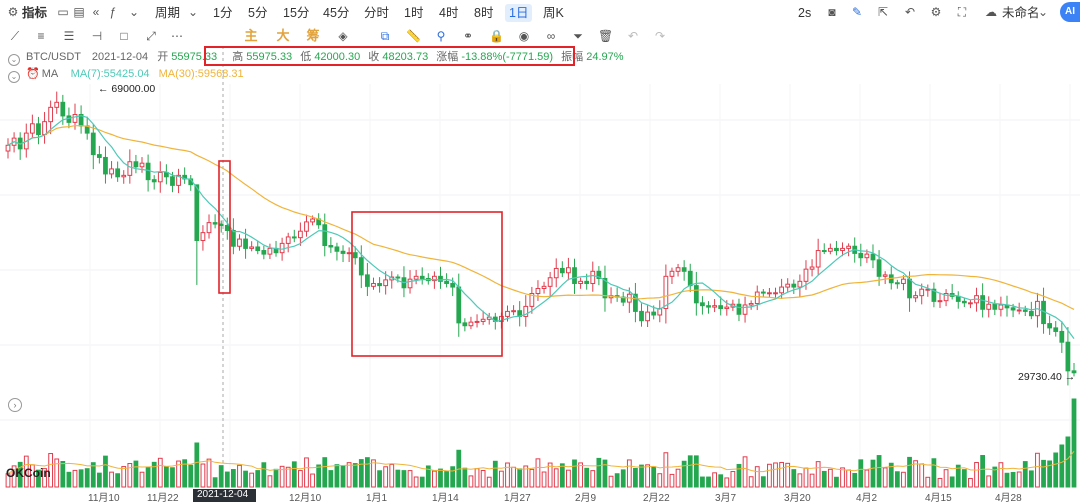 This screenshot has height=502, width=1080. What do you see at coordinates (484, 13) in the screenshot?
I see `interval-8h: 8时` at bounding box center [484, 13].